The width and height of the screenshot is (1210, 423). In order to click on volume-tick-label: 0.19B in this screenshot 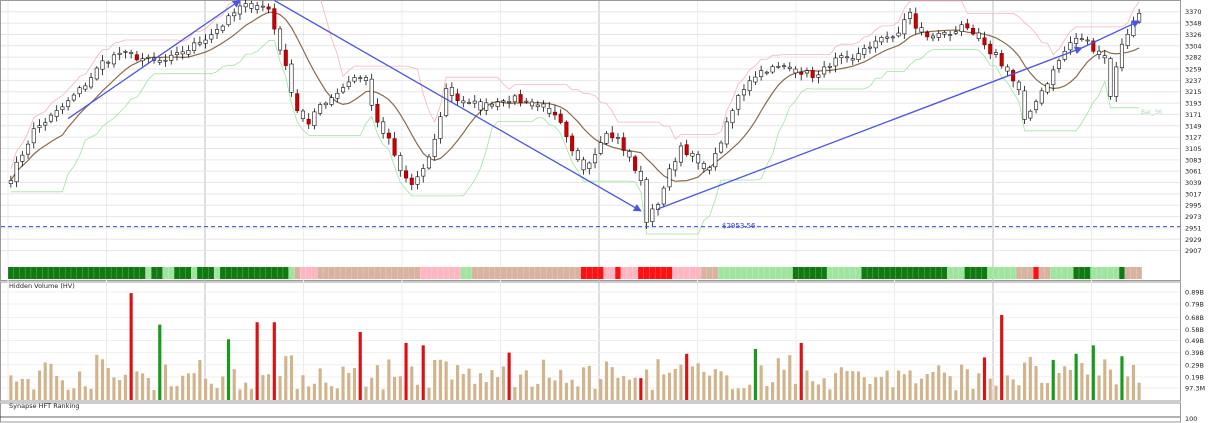, I will do `click(1194, 377)`.